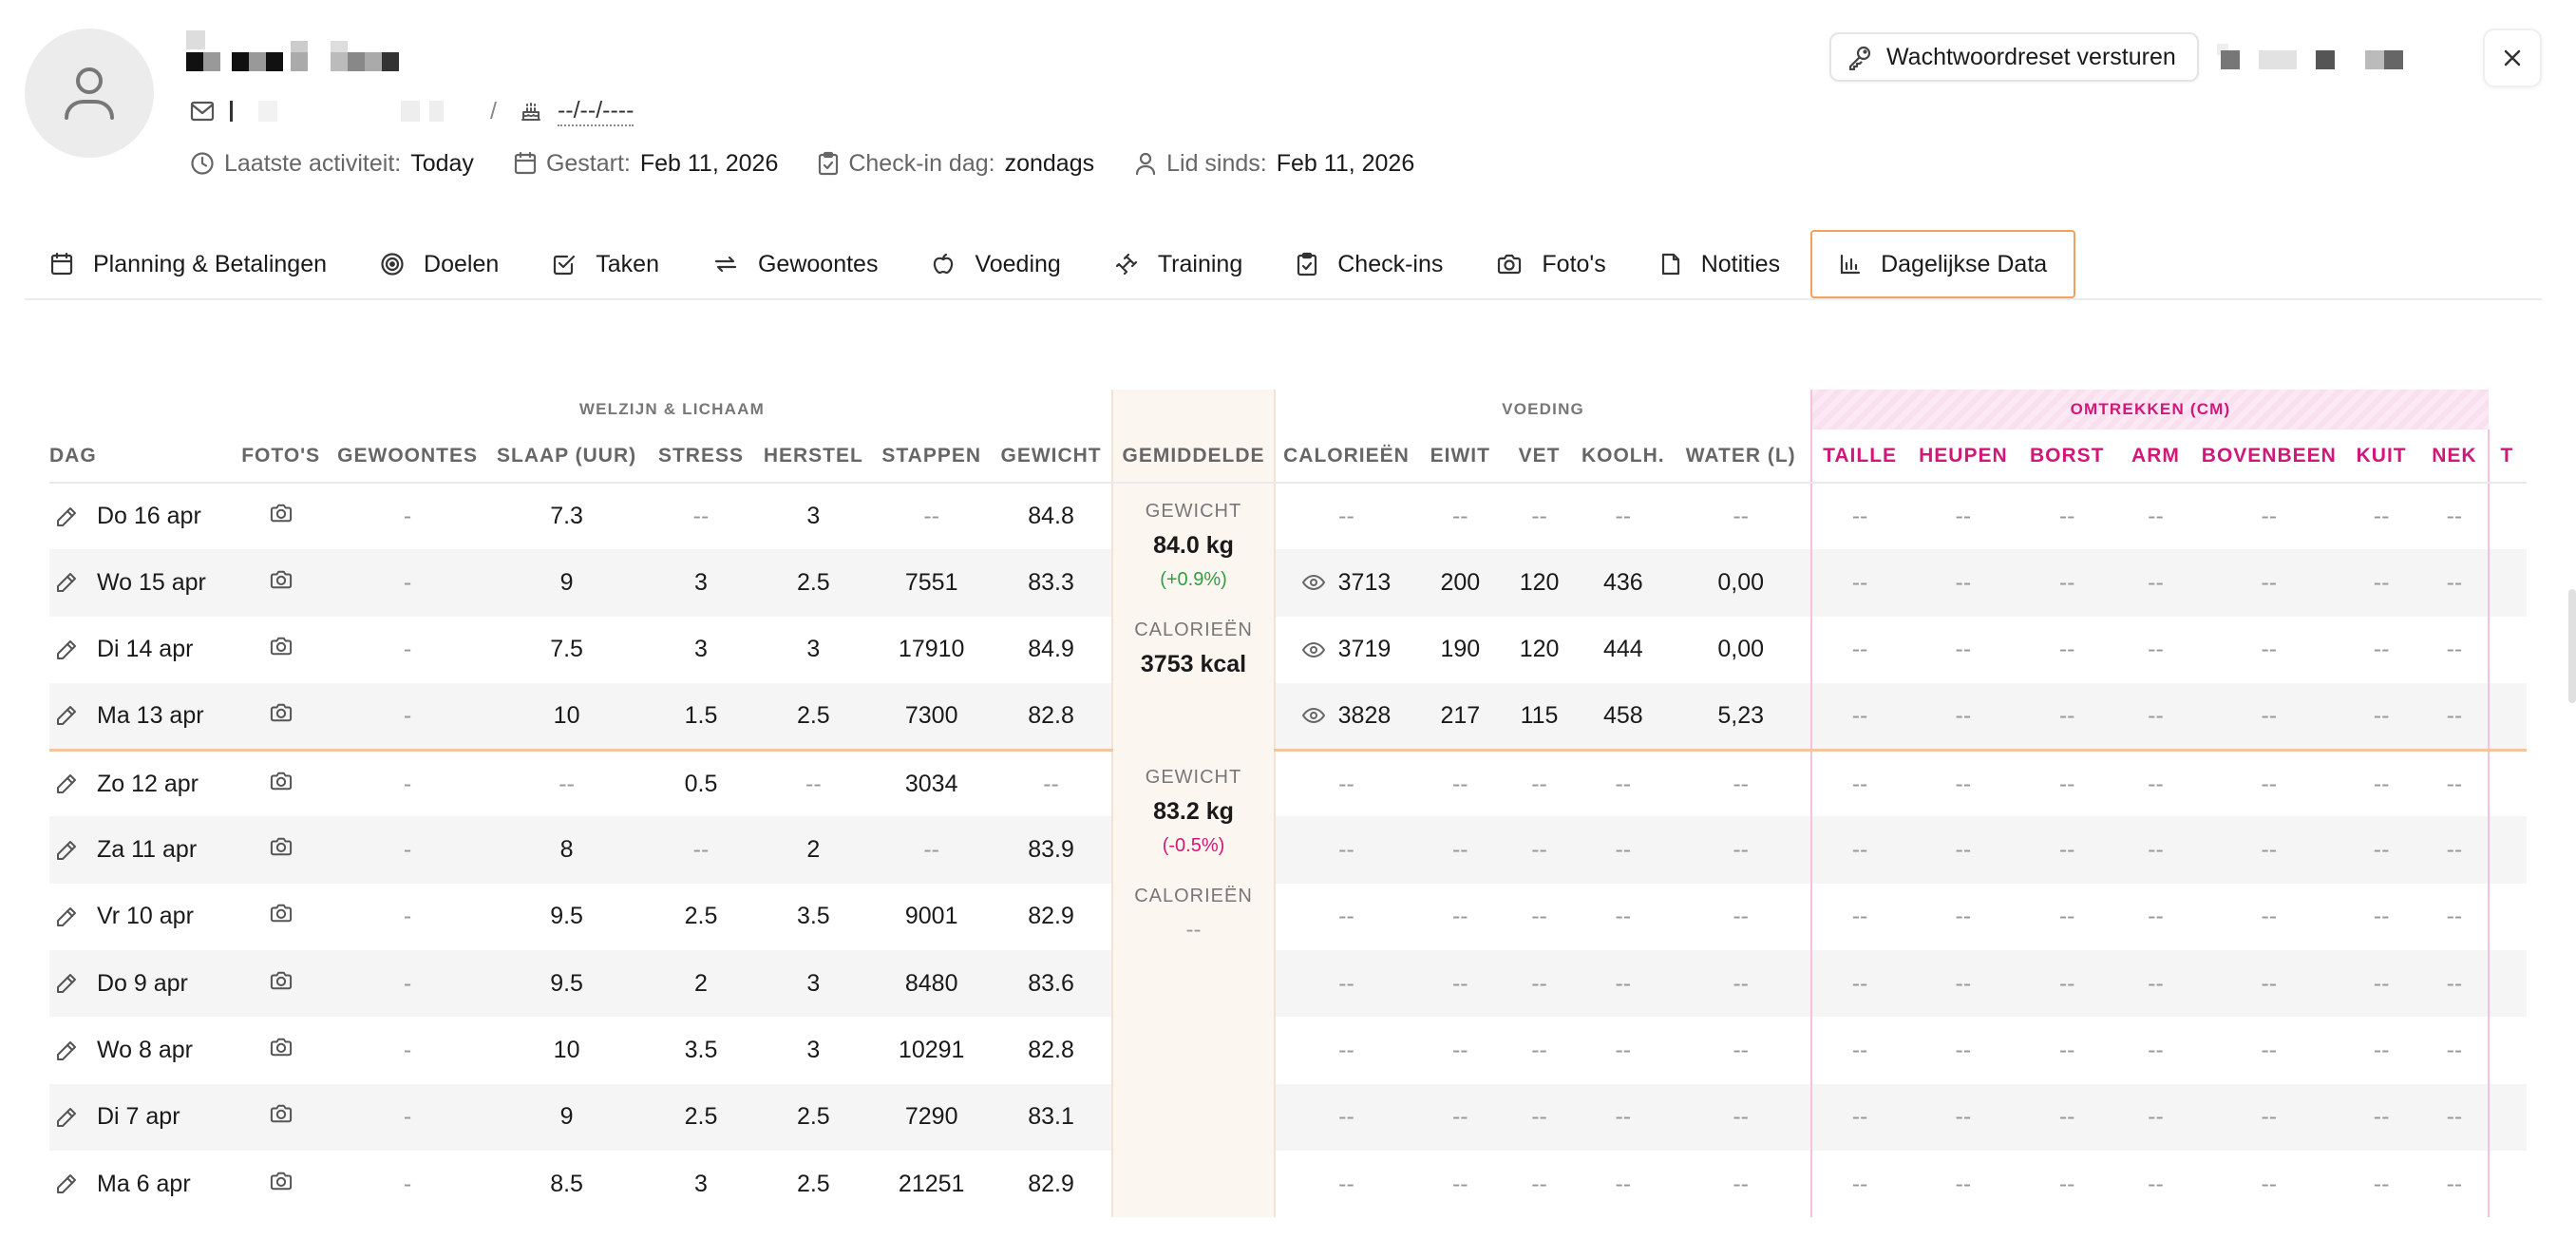  Describe the element at coordinates (813, 984) in the screenshot. I see `cell-herstel: 3` at that location.